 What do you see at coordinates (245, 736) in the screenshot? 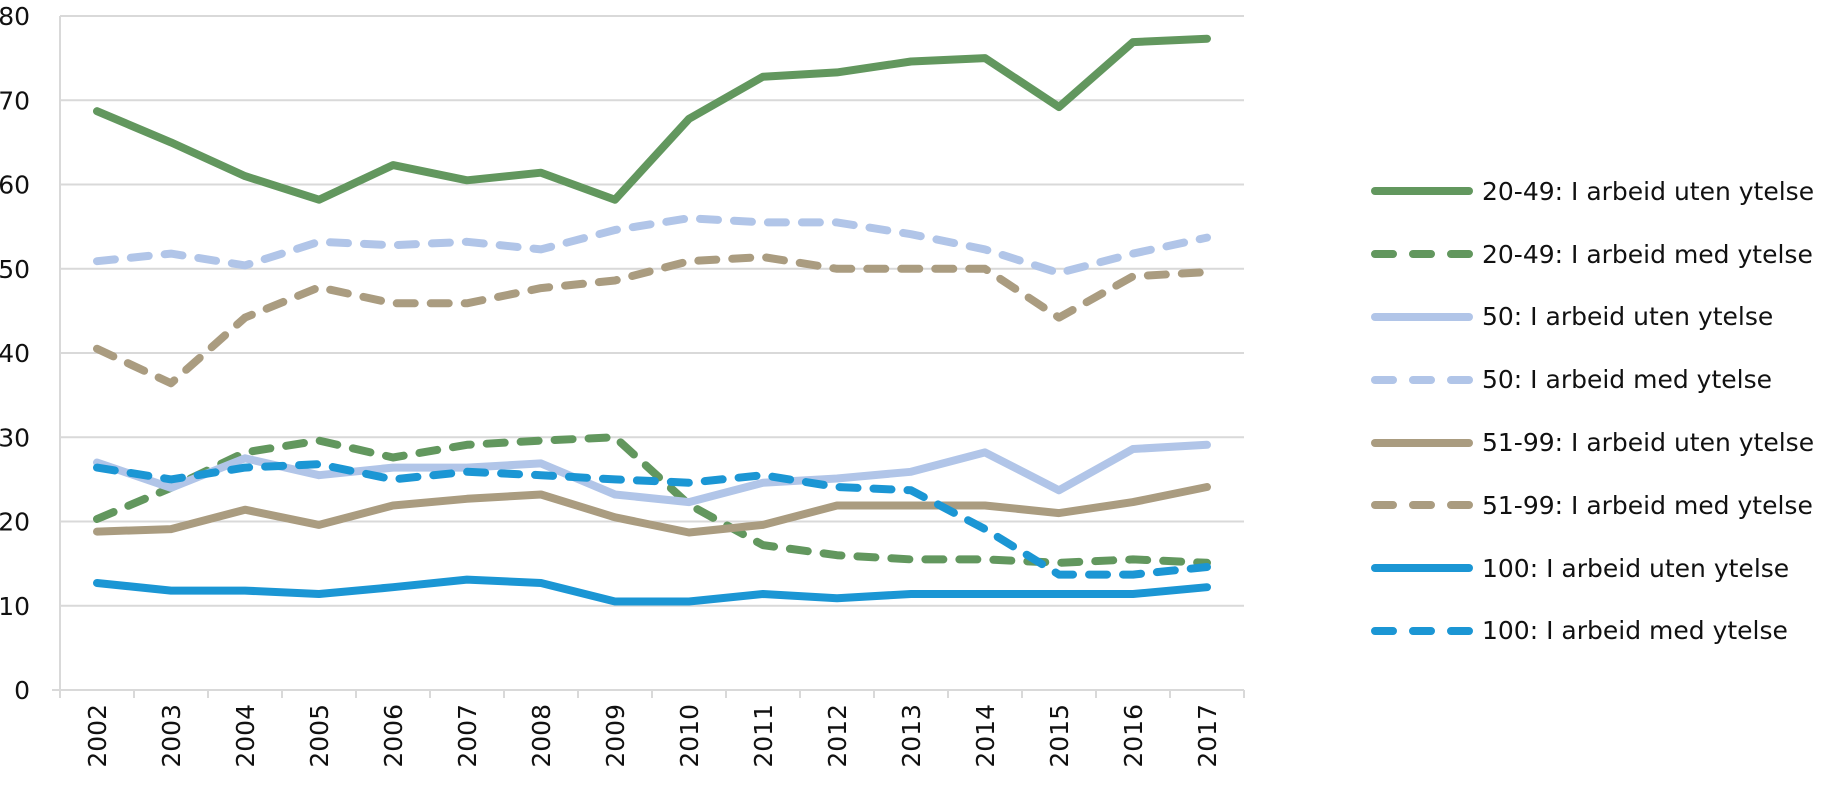
I see `x-tick-label: 2004` at bounding box center [245, 736].